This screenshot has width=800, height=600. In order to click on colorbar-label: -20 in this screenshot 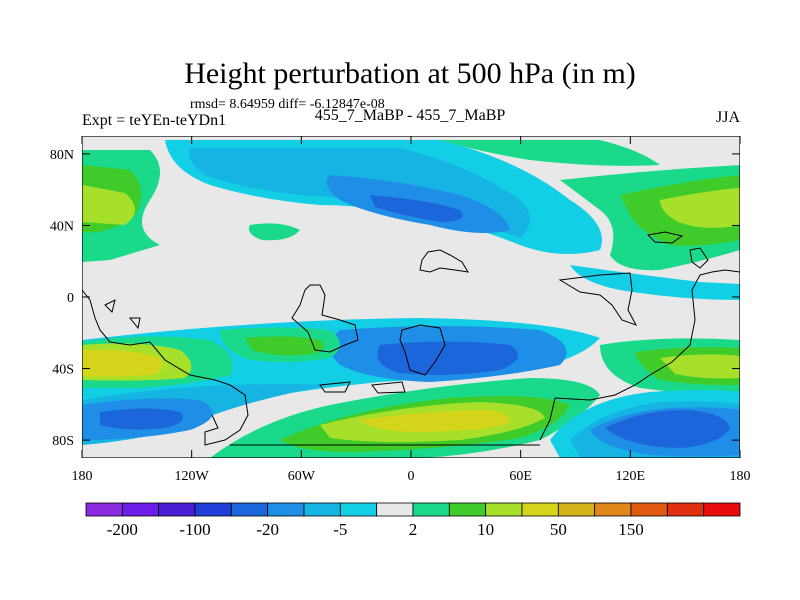, I will do `click(267, 529)`.